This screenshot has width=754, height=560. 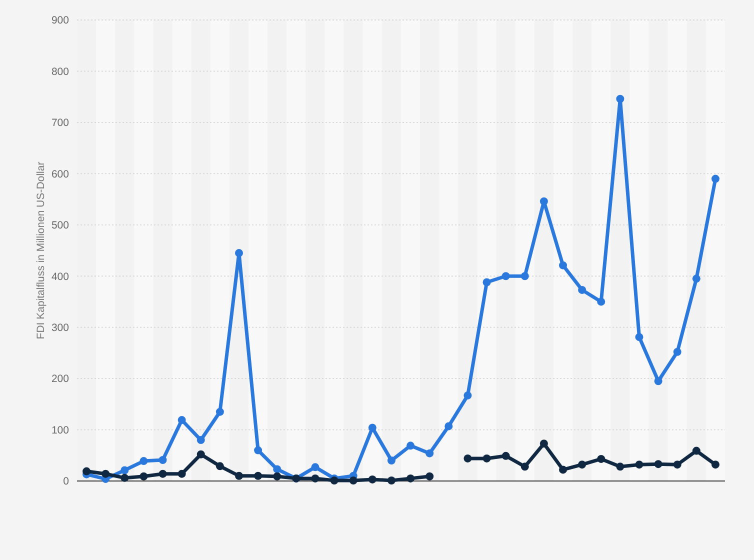 I want to click on y-tick-label: 100, so click(x=60, y=430).